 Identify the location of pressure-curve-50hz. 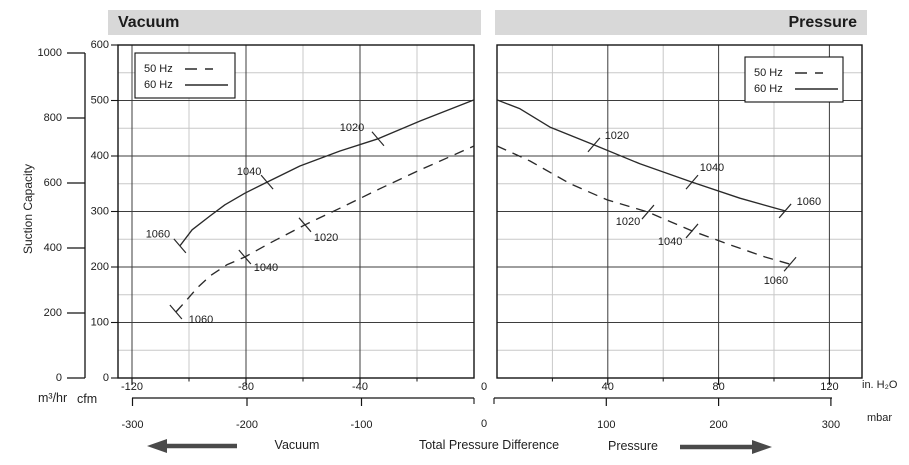
(643, 205).